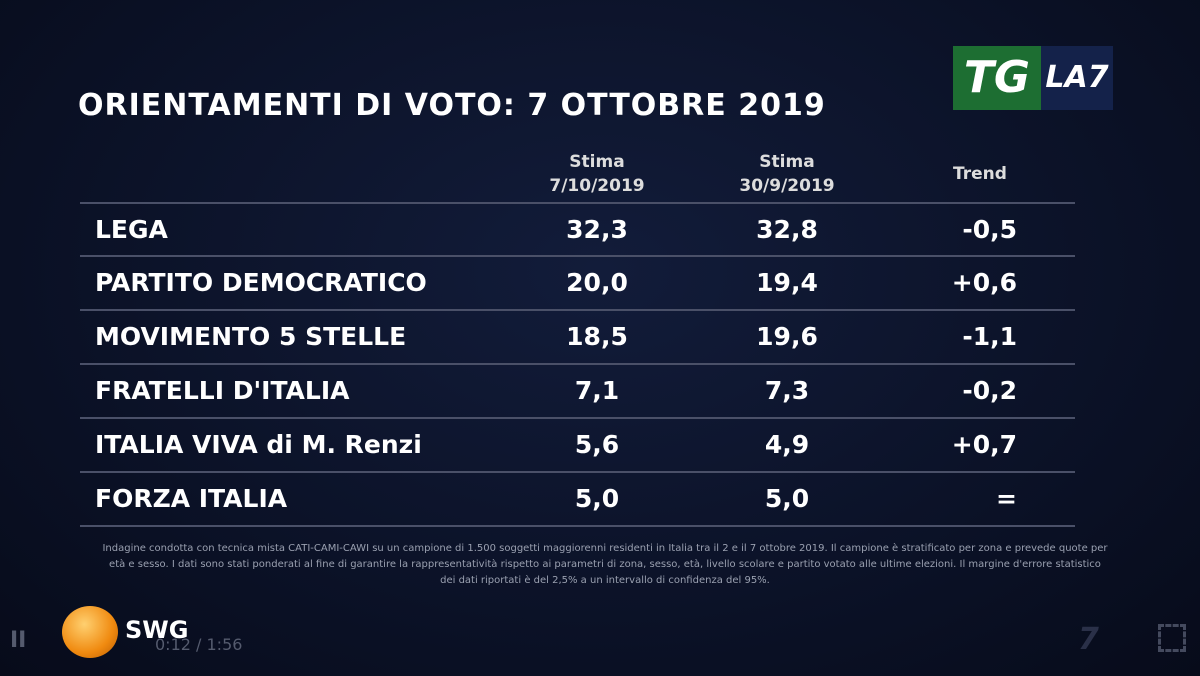  Describe the element at coordinates (251, 336) in the screenshot. I see `party: MOVIMENTO 5 STELLE` at that location.